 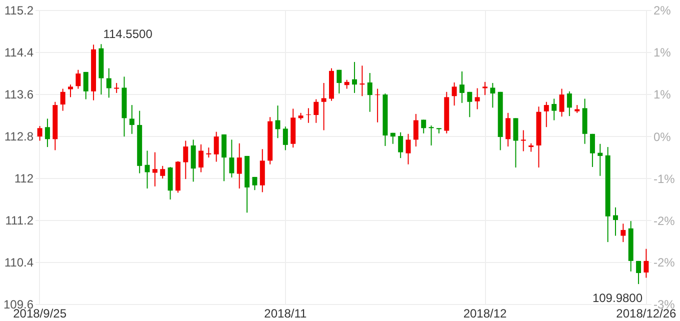 What do you see at coordinates (24, 179) in the screenshot?
I see `y-tick-label: 112` at bounding box center [24, 179].